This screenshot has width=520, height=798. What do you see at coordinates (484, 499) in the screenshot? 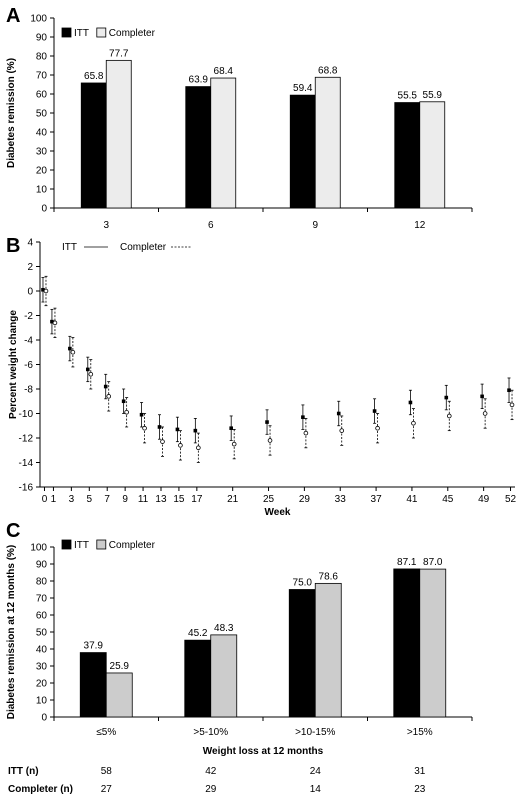
I see `x-tick-label: 49` at bounding box center [484, 499].